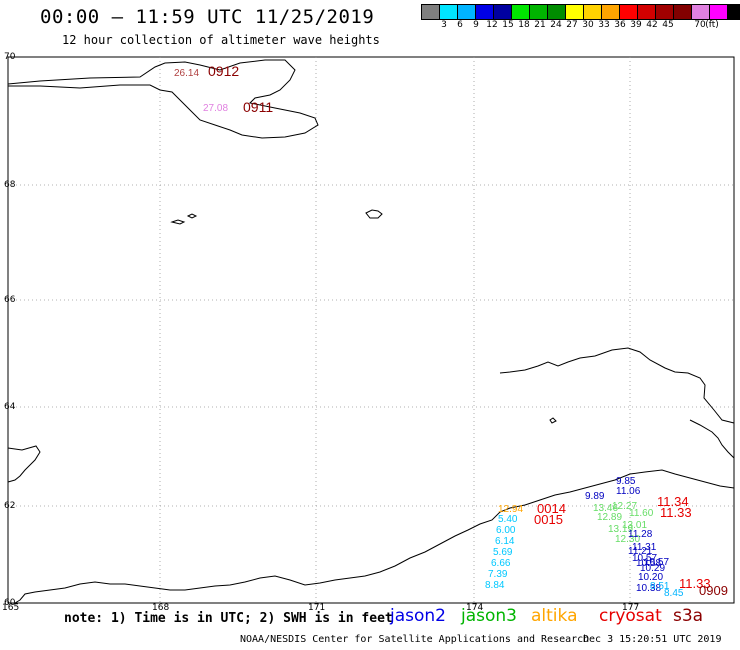  Describe the element at coordinates (489, 616) in the screenshot. I see `satellite-legend-jason3: jason3` at that location.